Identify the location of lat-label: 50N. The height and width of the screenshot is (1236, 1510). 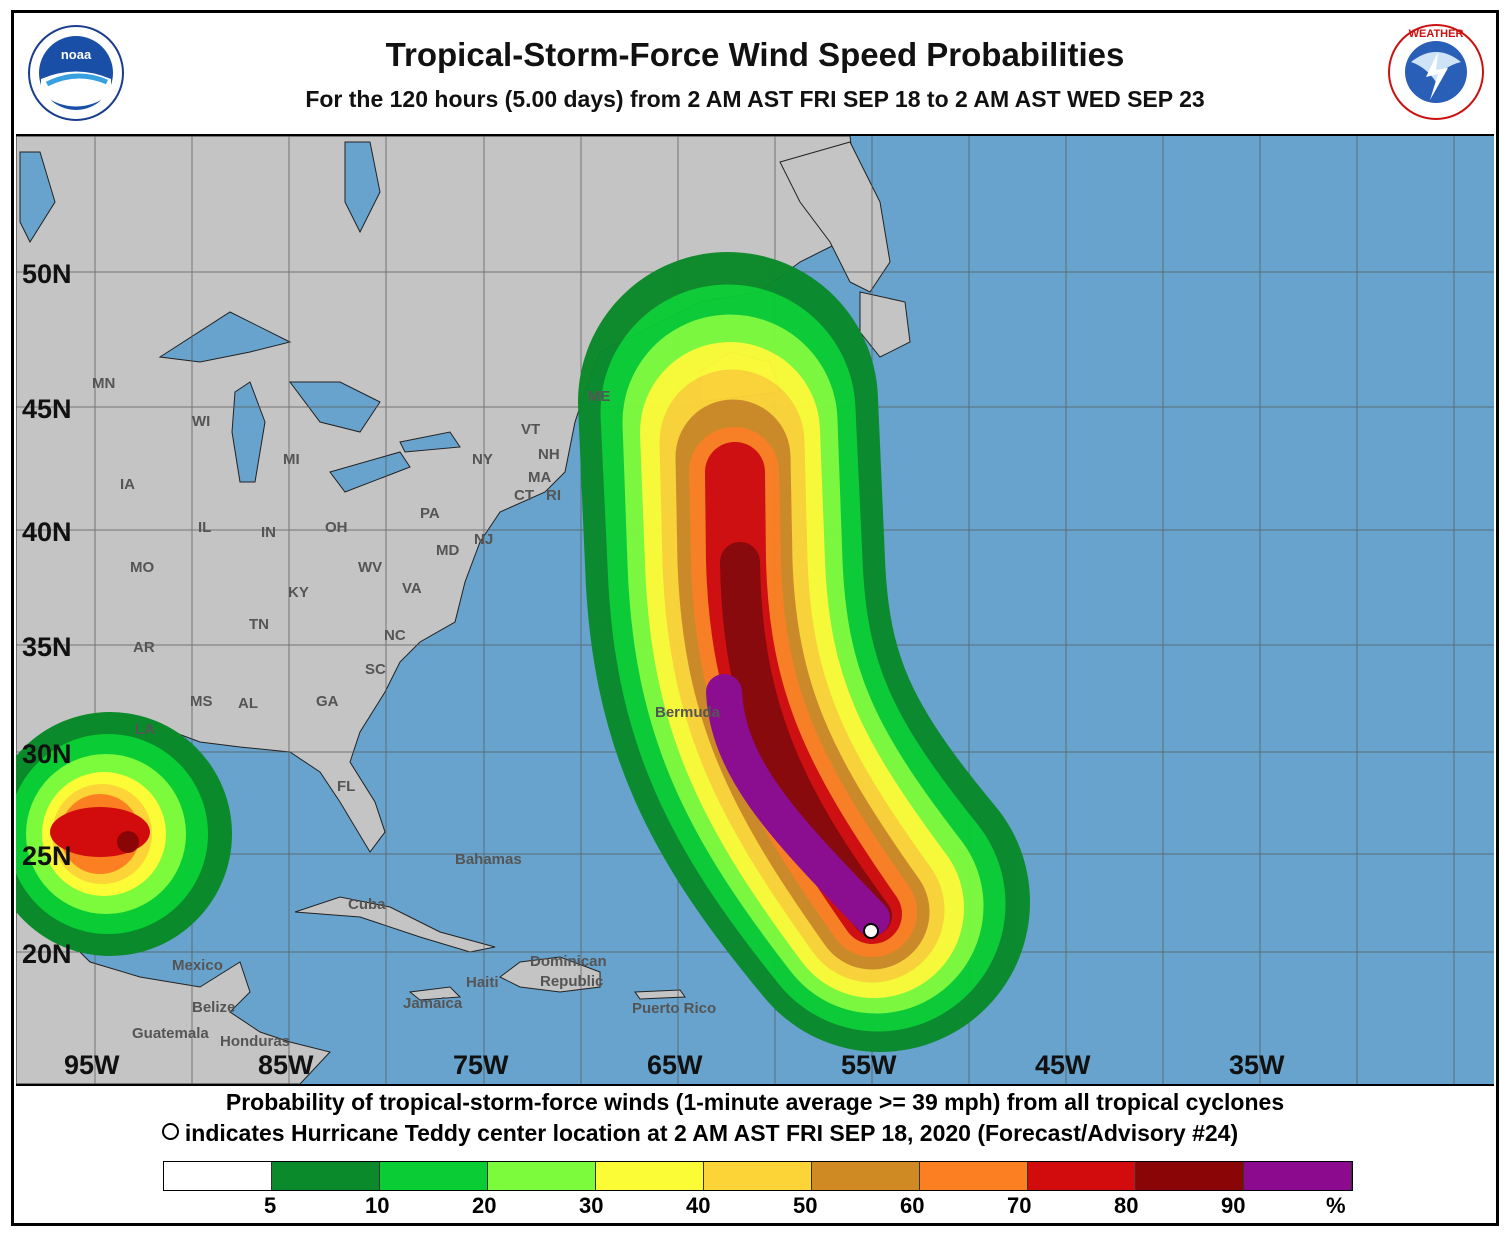
(47, 274).